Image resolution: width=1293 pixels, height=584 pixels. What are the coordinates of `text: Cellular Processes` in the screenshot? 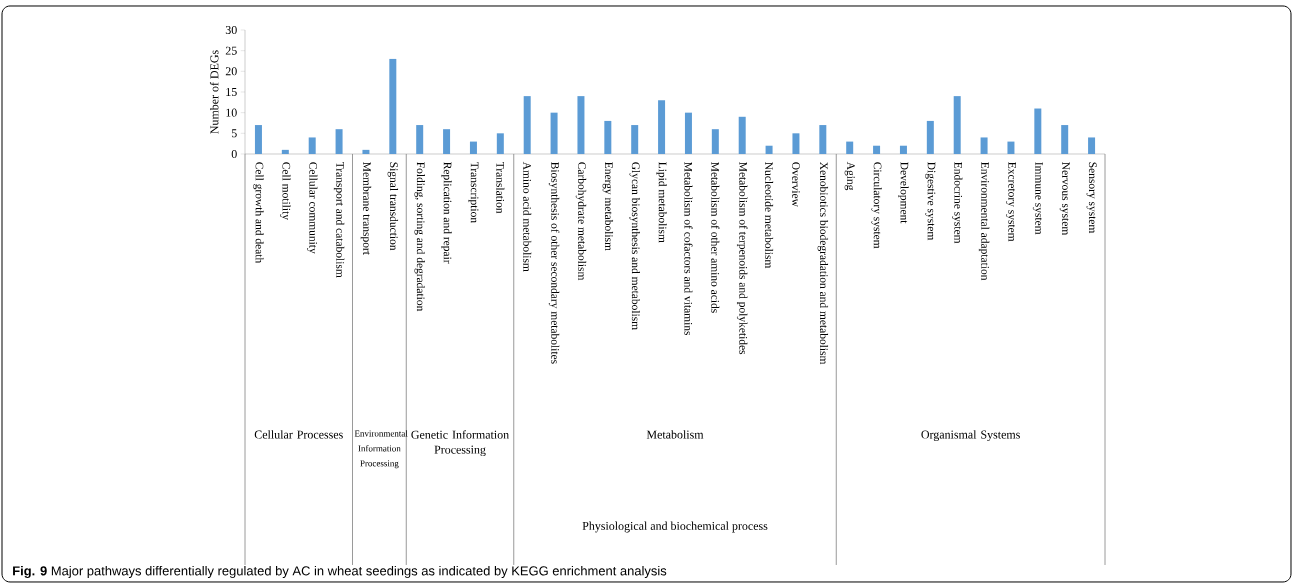 It's located at (298, 434).